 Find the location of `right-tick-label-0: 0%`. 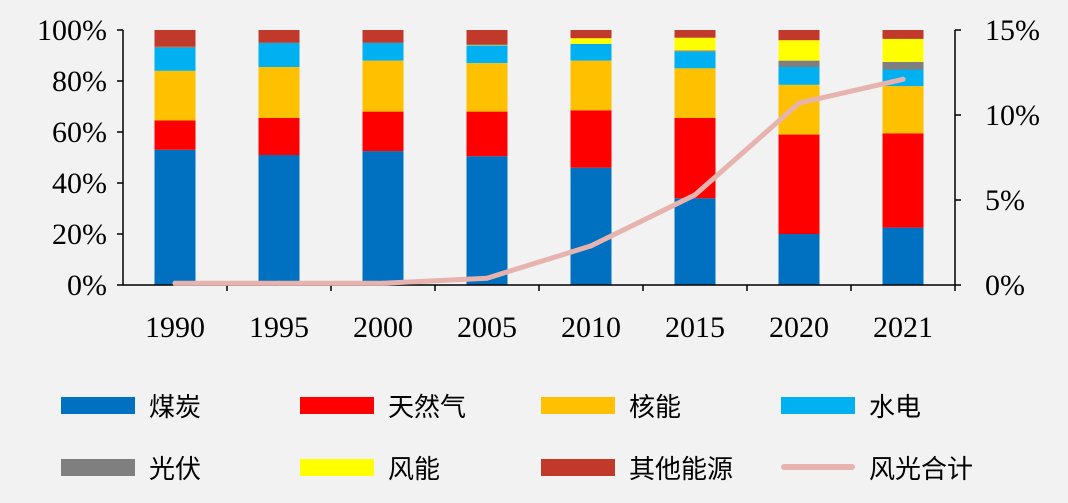

right-tick-label-0: 0% is located at coordinates (1005, 285).